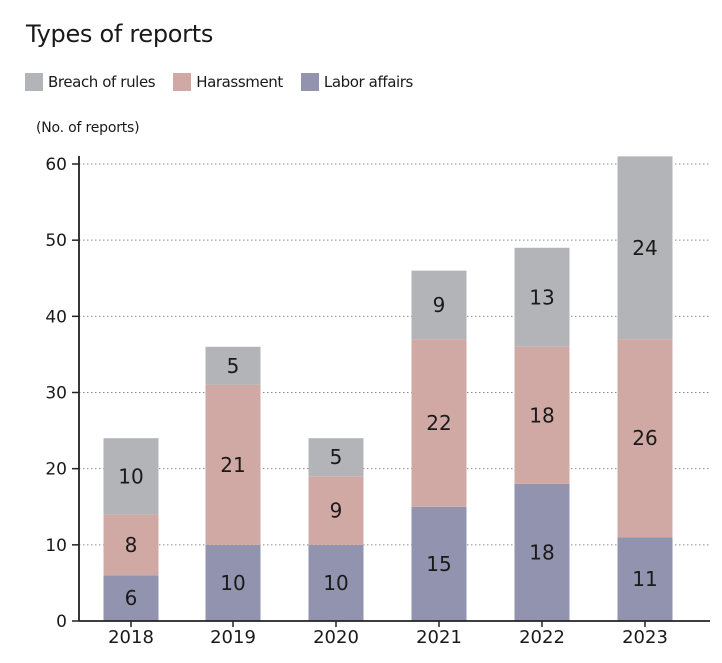  I want to click on data-label-breach-of-rules-2021: 9, so click(439, 305).